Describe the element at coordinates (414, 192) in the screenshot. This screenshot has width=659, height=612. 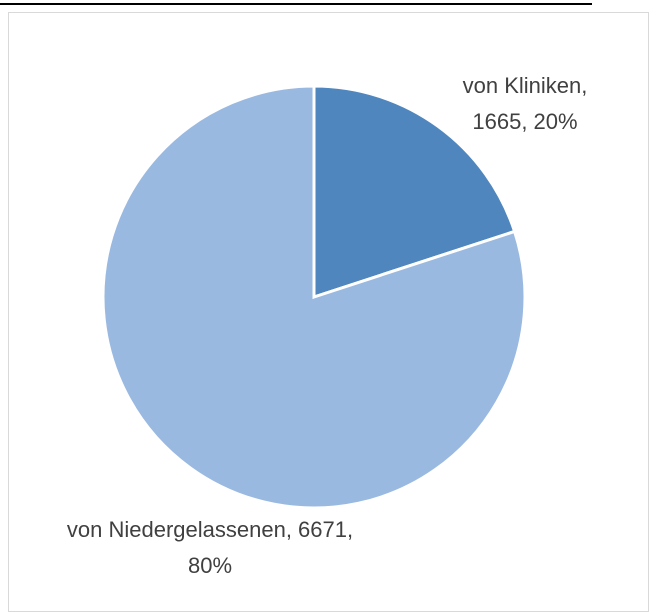
I see `pie-slice` at that location.